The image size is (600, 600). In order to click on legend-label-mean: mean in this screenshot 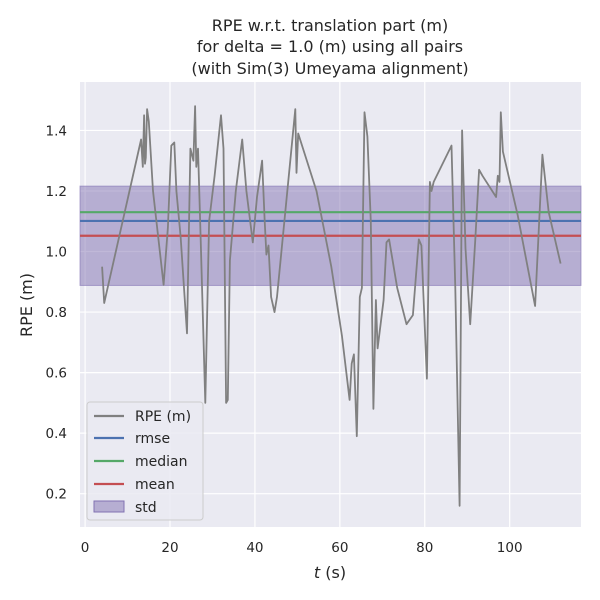, I will do `click(155, 485)`.